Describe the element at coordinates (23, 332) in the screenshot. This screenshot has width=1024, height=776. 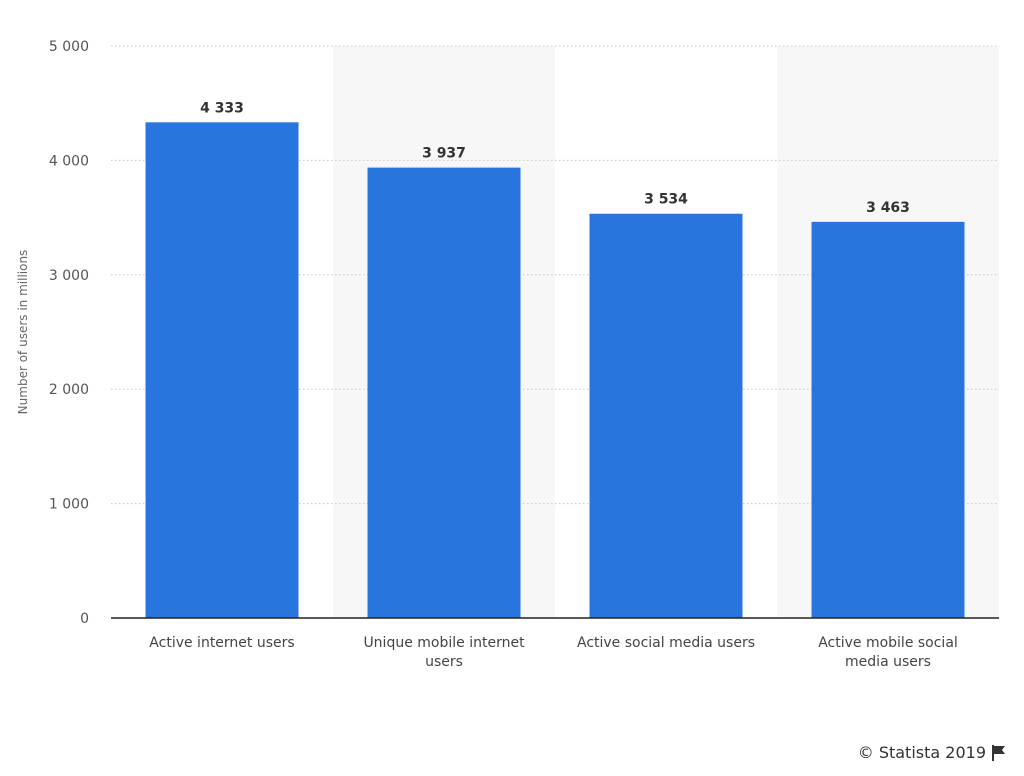
I see `y-axis-title: Number of users in millions` at that location.